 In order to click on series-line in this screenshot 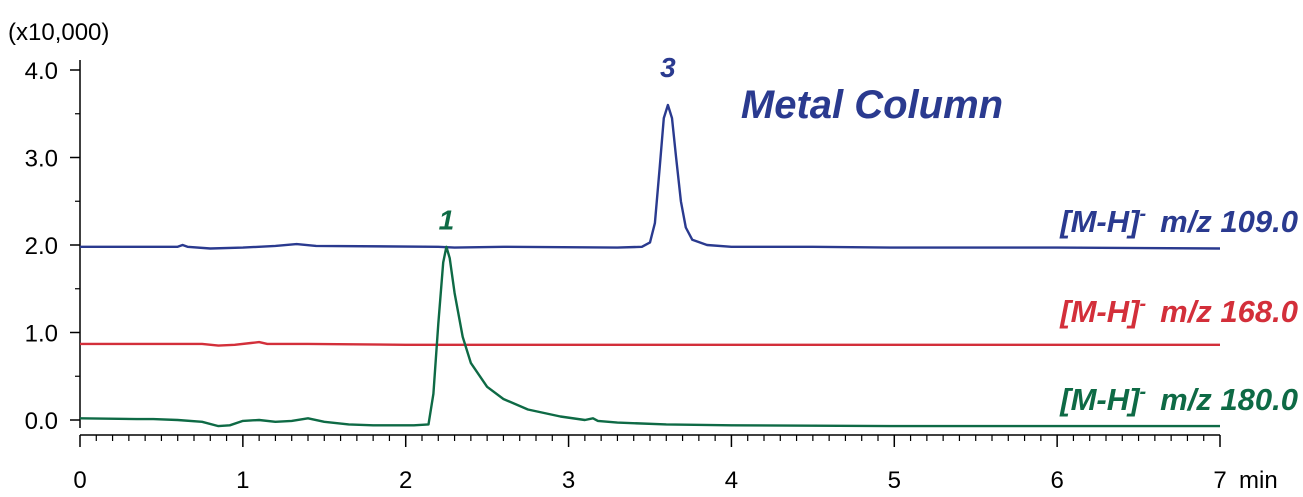, I will do `click(650, 343)`.